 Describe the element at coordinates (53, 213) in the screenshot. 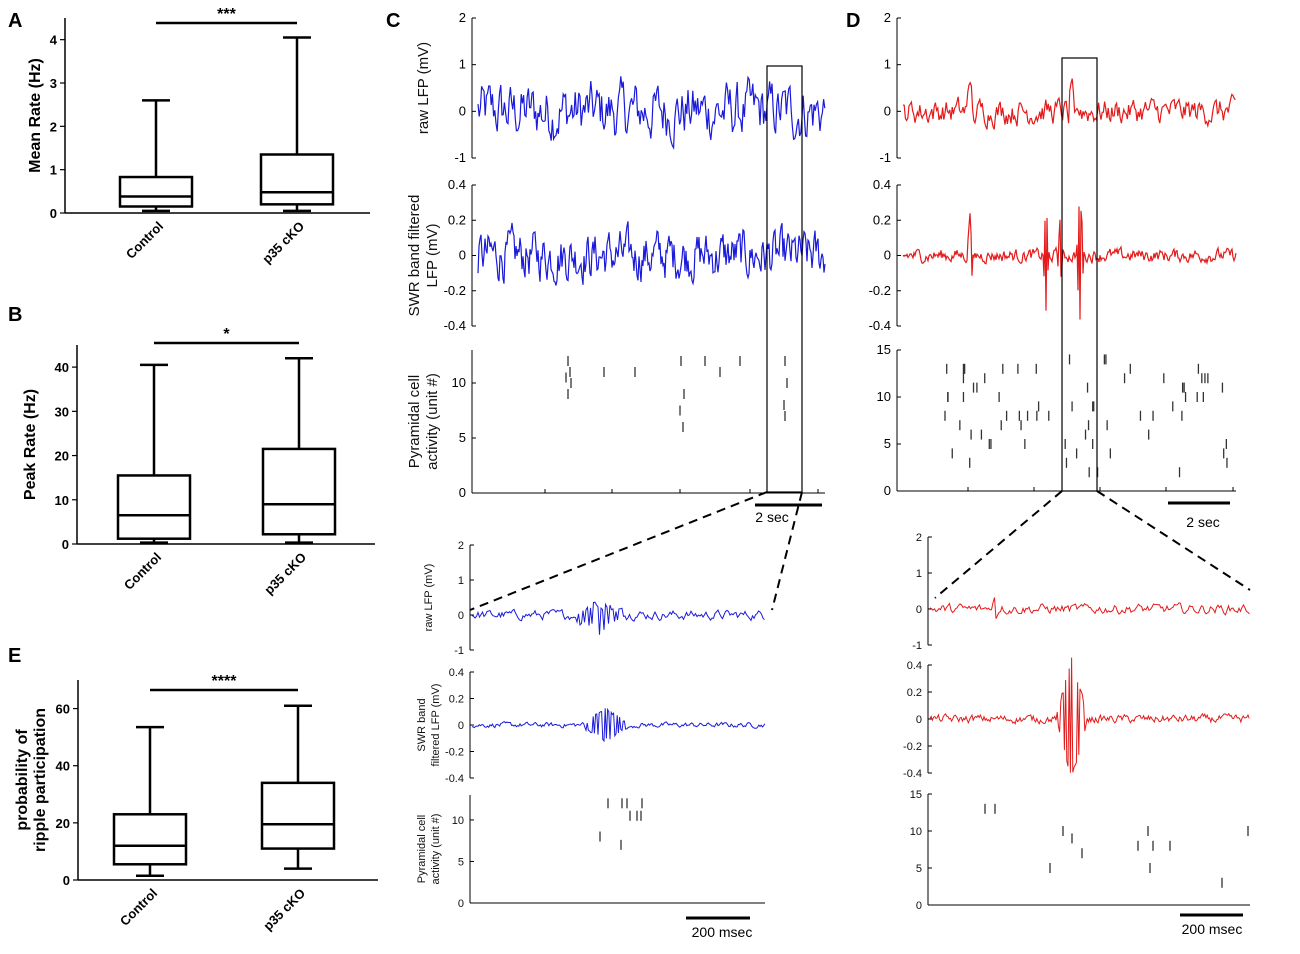

I see `y-tick-label-A: 0` at that location.